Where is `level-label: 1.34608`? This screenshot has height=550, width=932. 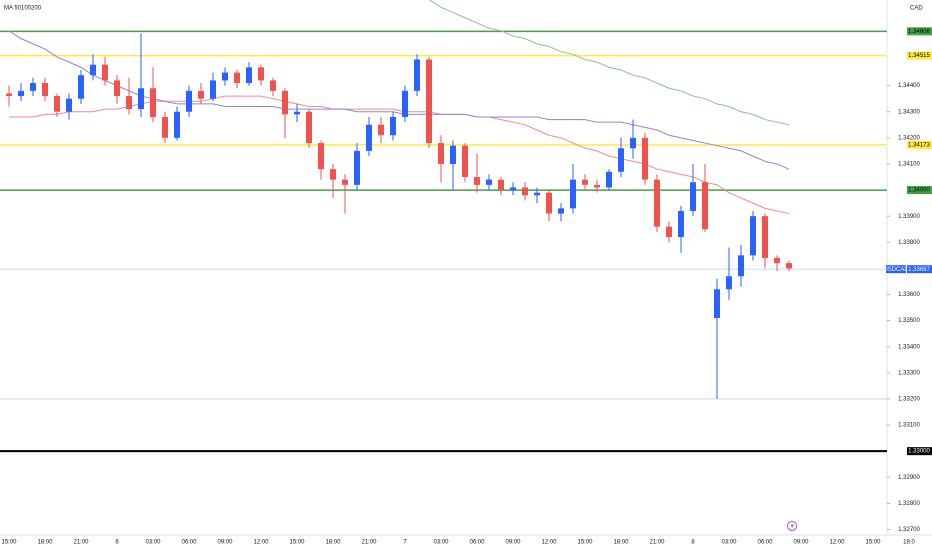 level-label: 1.34608 is located at coordinates (919, 32).